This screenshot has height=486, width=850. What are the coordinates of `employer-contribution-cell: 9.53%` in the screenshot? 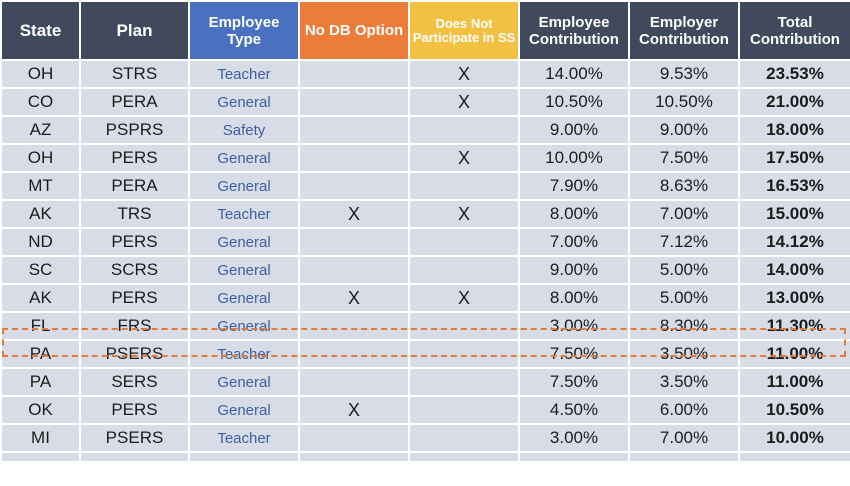 It's located at (684, 74).